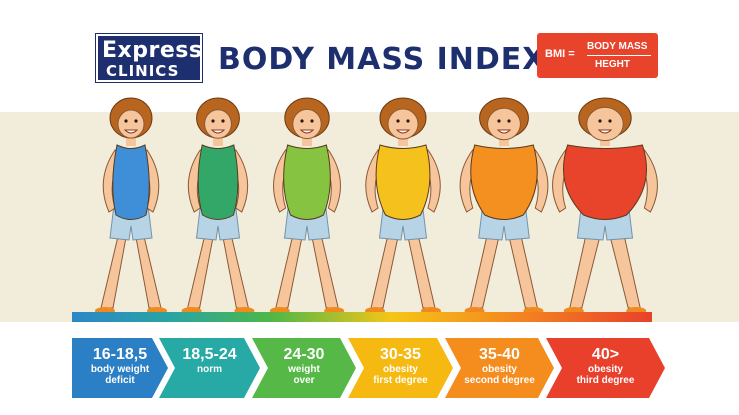 Image resolution: width=739 pixels, height=415 pixels. I want to click on figure-5-smile, so click(504, 131).